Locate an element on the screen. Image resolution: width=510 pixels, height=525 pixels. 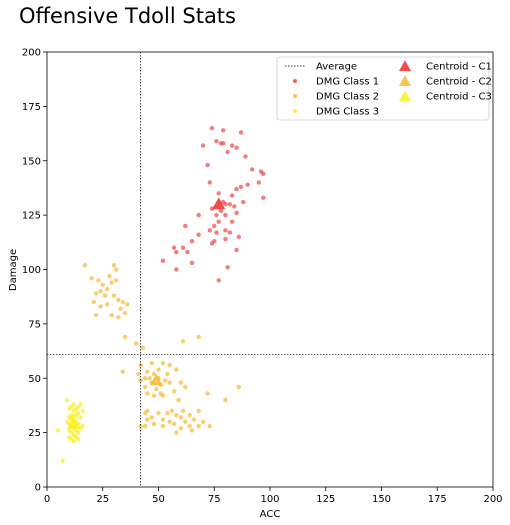
x-tick-label: 0 is located at coordinates (47, 499).